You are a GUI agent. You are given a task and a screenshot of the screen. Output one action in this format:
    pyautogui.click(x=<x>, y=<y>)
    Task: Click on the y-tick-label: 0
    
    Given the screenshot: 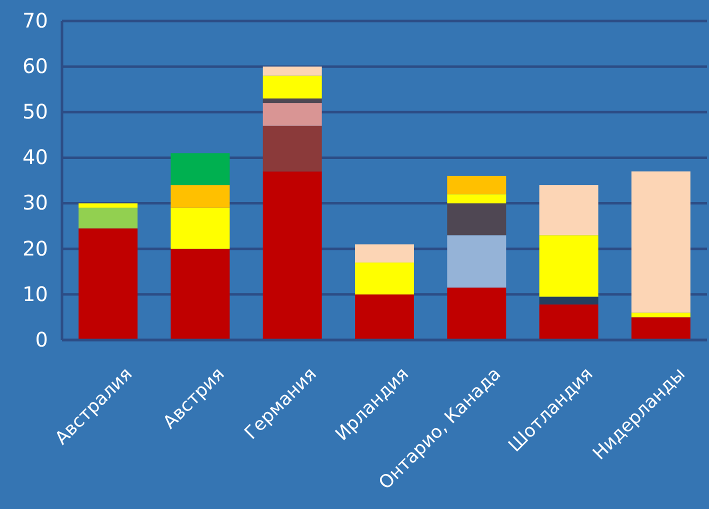 What is the action you would take?
    pyautogui.click(x=41, y=339)
    